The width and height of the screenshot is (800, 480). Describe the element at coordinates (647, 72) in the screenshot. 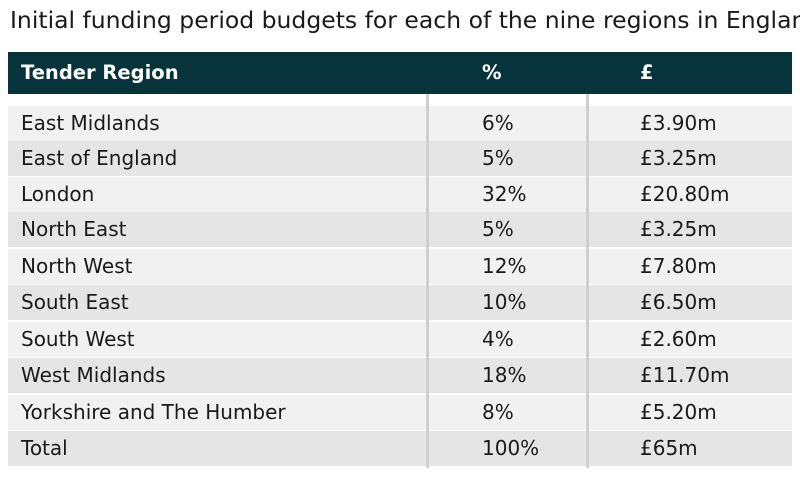

I see `header-amount: £` at that location.